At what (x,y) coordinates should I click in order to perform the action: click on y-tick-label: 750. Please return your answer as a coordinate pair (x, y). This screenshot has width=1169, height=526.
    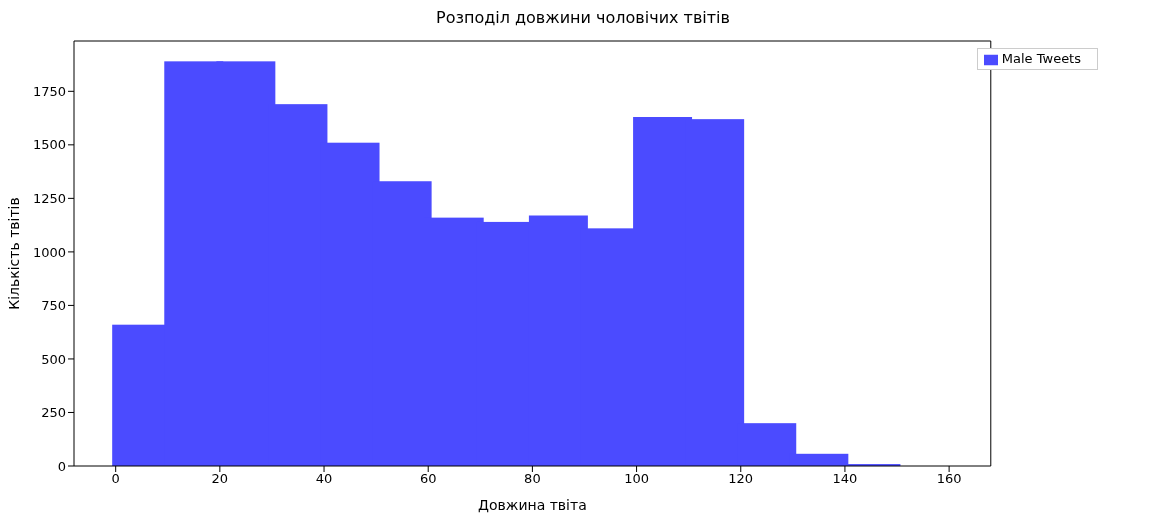
    Looking at the image, I should click on (53, 306).